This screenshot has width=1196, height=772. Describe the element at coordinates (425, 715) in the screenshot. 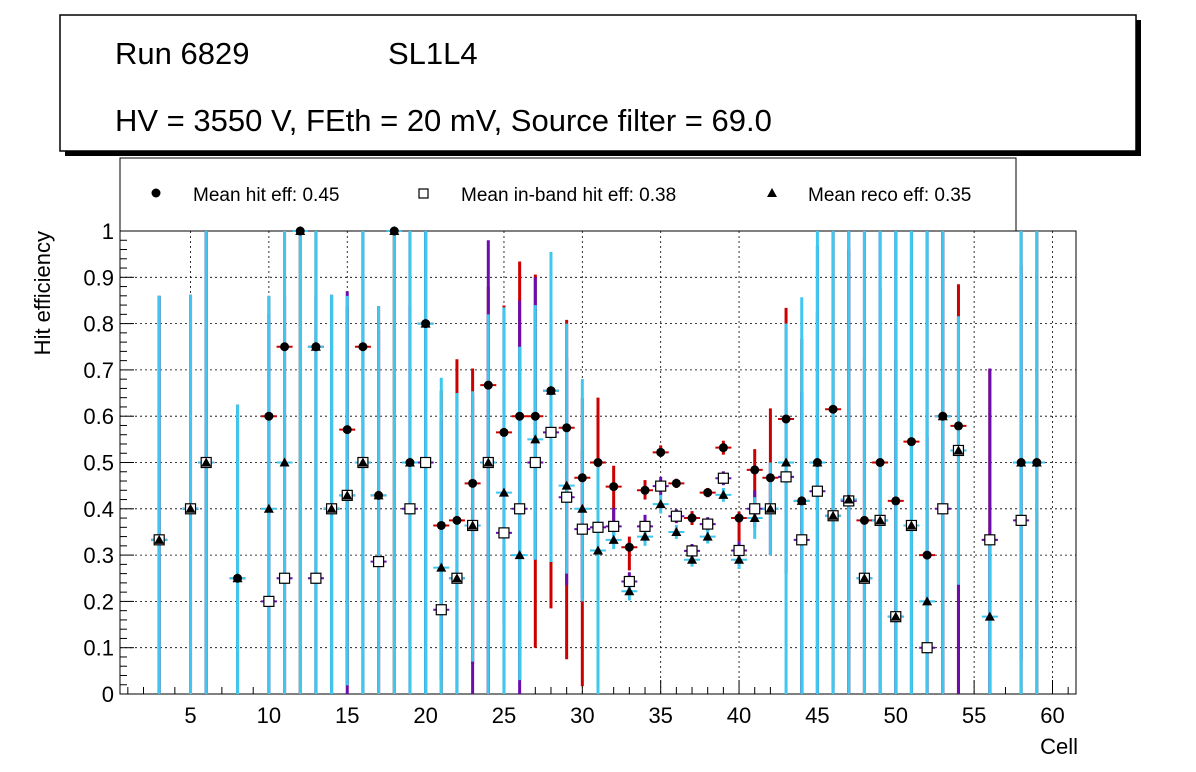

I see `x-tick-label: 20` at that location.